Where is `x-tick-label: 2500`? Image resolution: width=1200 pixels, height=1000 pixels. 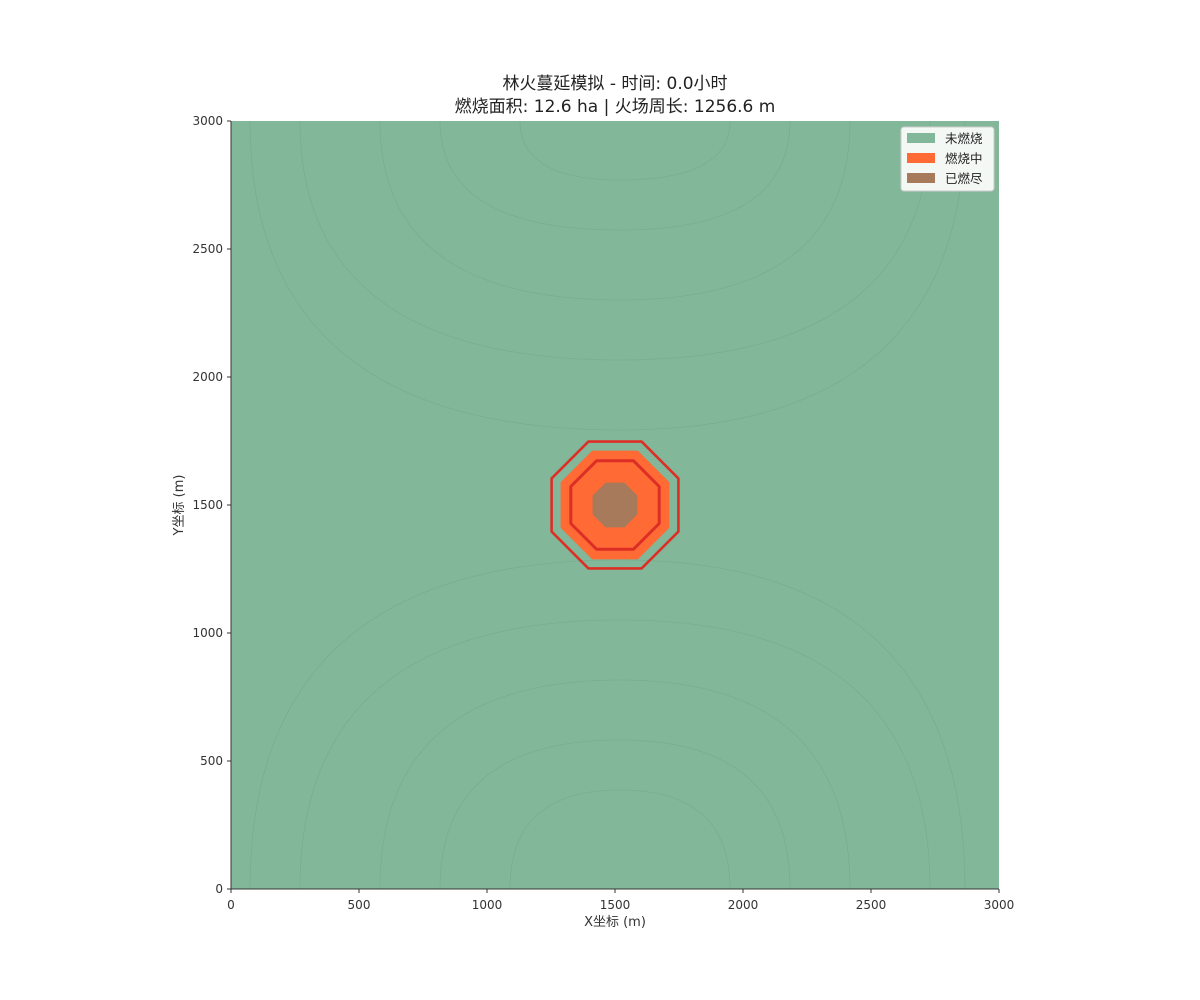 x-tick-label: 2500 is located at coordinates (871, 905).